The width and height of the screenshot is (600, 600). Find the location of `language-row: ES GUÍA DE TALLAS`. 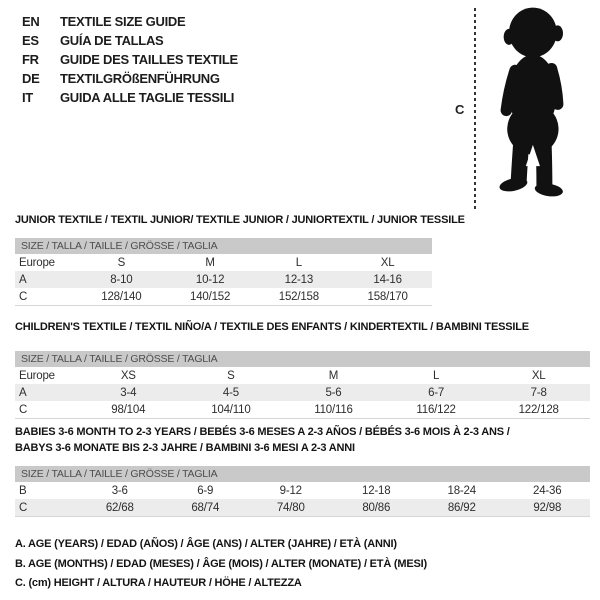

language-row: ES GUÍA DE TALLAS is located at coordinates (130, 40).